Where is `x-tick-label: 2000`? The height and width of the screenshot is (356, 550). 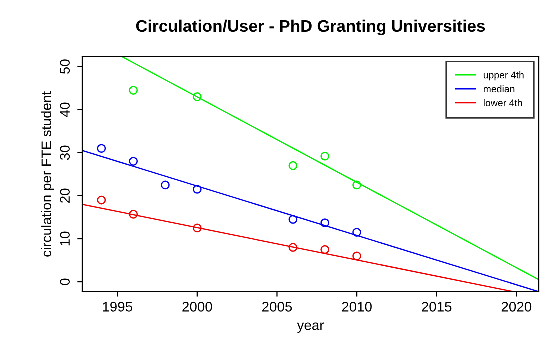
x-tick-label: 2000 is located at coordinates (197, 307).